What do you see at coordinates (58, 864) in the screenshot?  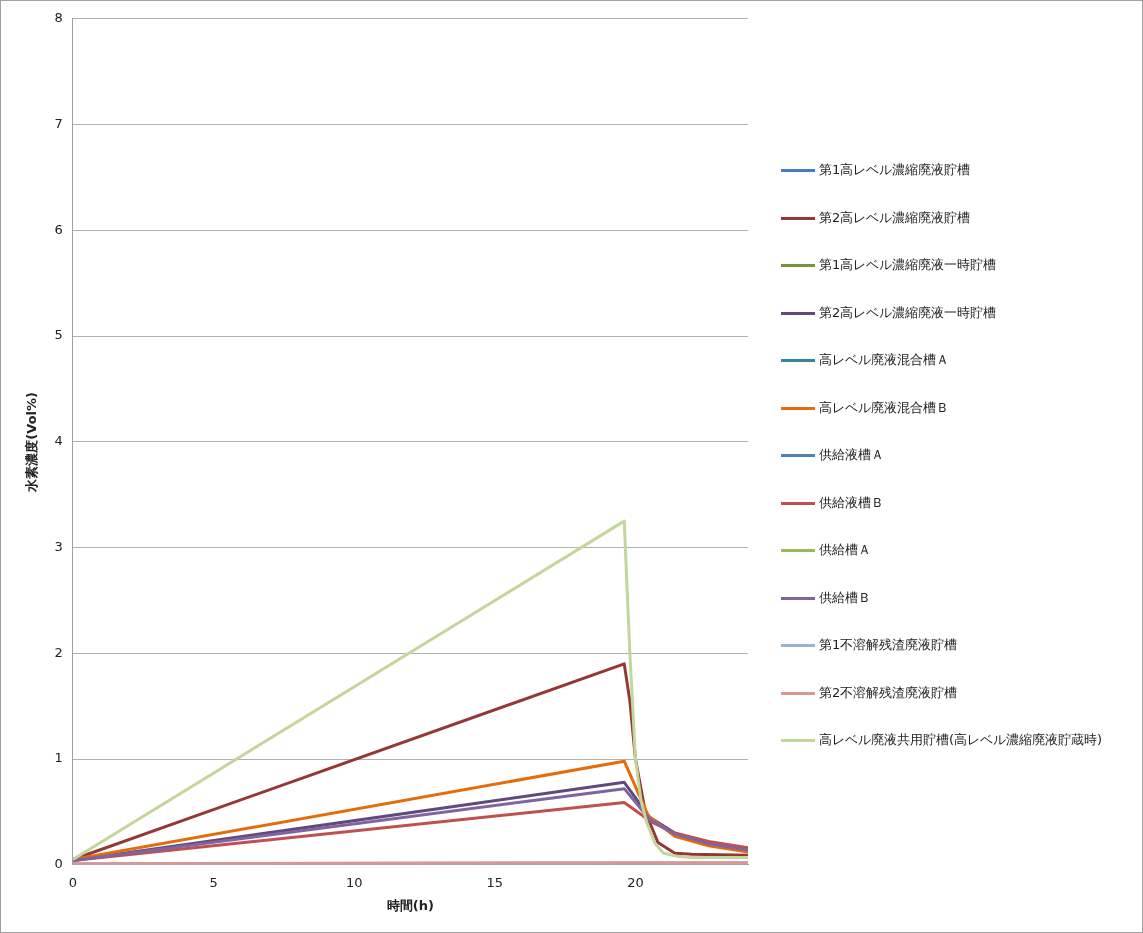 I see `y-tick-label: 0` at bounding box center [58, 864].